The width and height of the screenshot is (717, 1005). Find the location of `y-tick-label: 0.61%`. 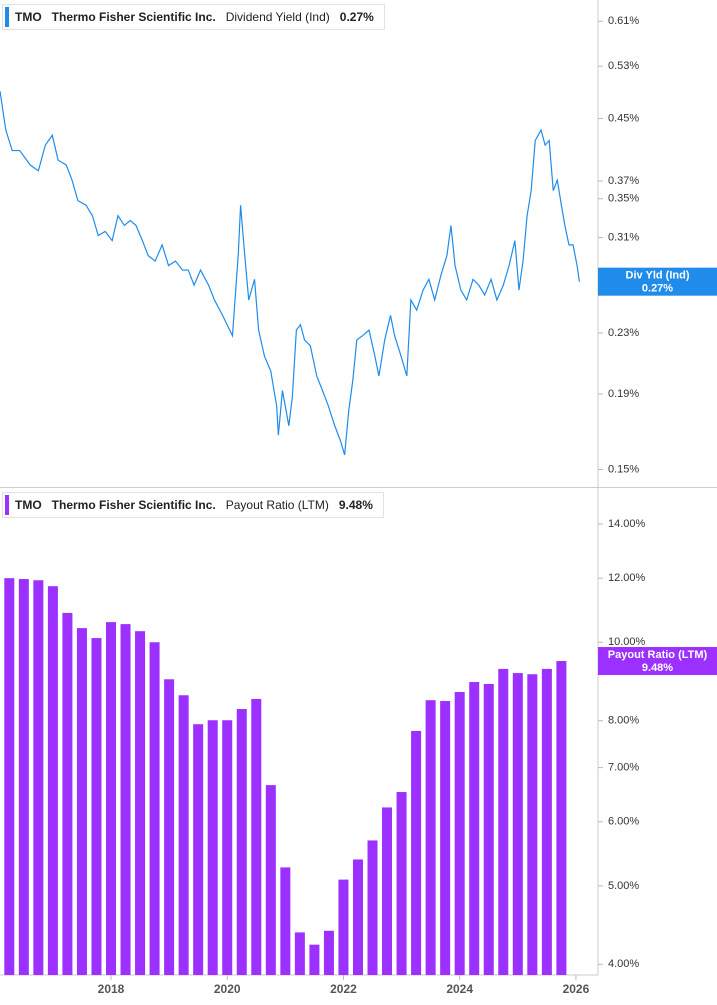

y-tick-label: 0.61% is located at coordinates (623, 21).